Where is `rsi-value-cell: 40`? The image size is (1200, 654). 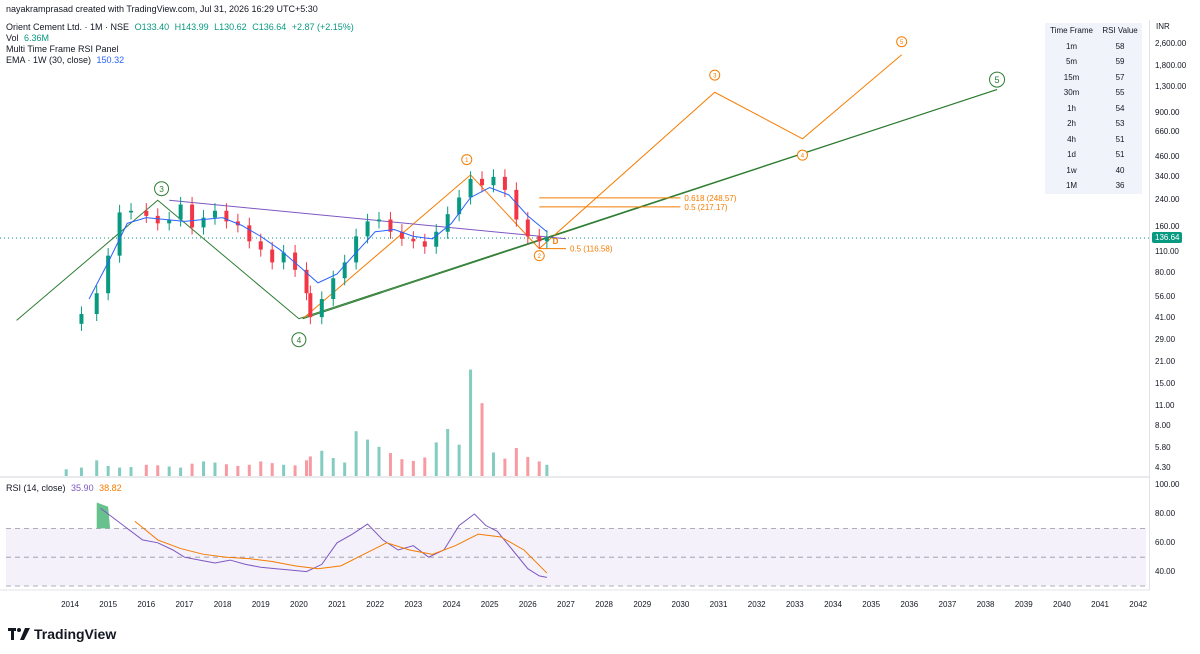 rsi-value-cell: 40 is located at coordinates (1120, 170).